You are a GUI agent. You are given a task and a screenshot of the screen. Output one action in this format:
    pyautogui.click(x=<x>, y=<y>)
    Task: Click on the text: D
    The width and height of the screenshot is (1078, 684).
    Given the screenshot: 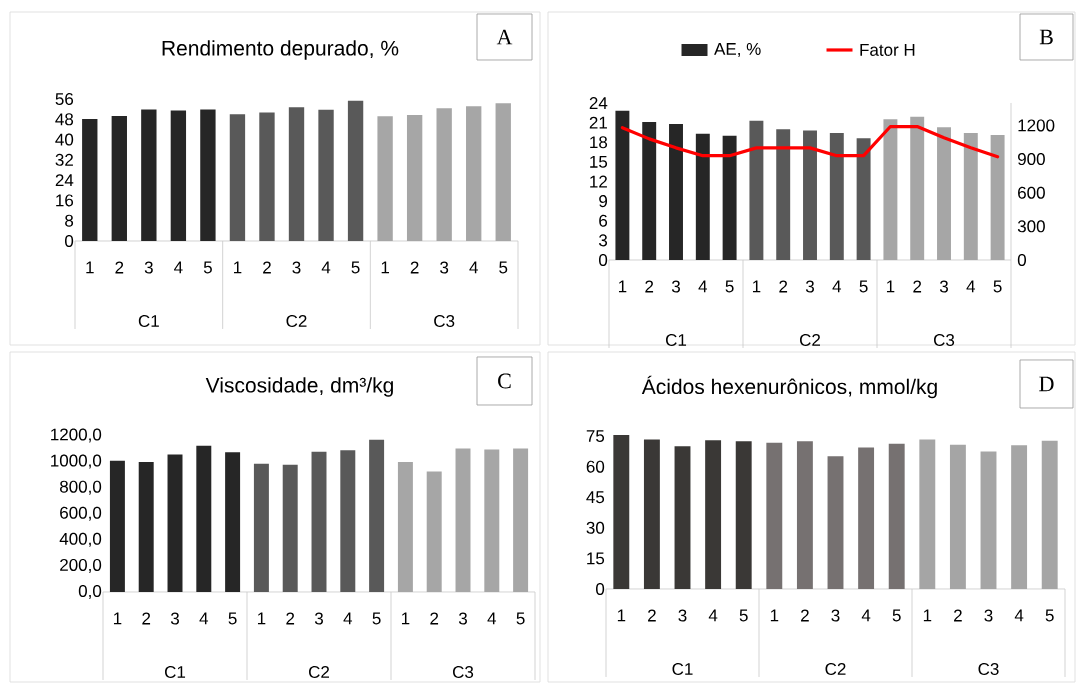 What is the action you would take?
    pyautogui.click(x=1046, y=384)
    